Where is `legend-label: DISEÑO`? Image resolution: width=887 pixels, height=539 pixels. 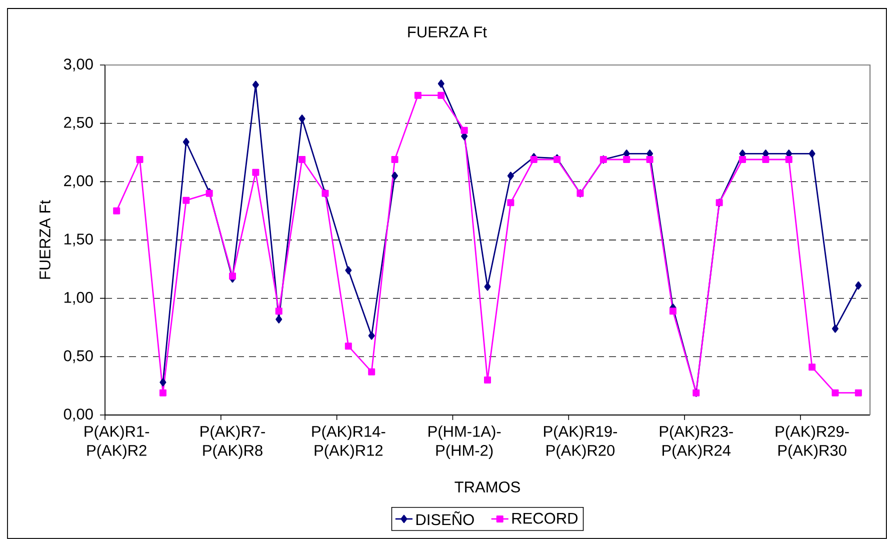
legend-label: DISEÑO is located at coordinates (445, 518).